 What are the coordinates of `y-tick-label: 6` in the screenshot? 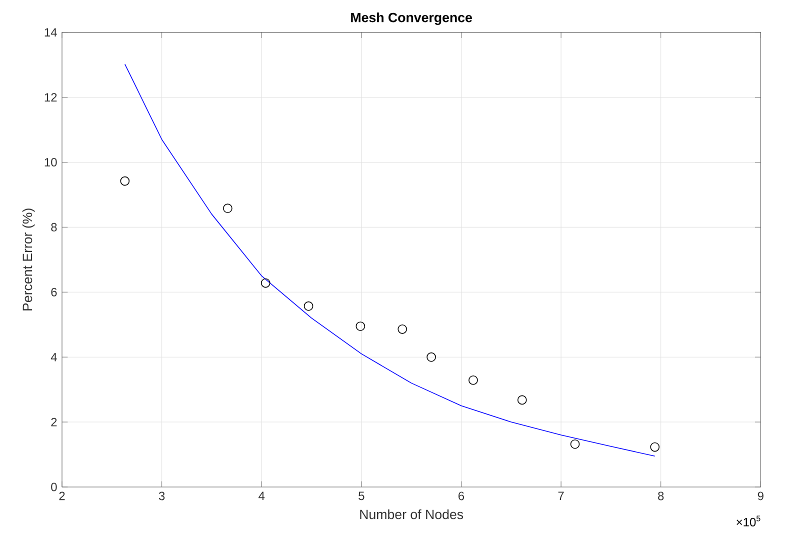 It's located at (54, 292).